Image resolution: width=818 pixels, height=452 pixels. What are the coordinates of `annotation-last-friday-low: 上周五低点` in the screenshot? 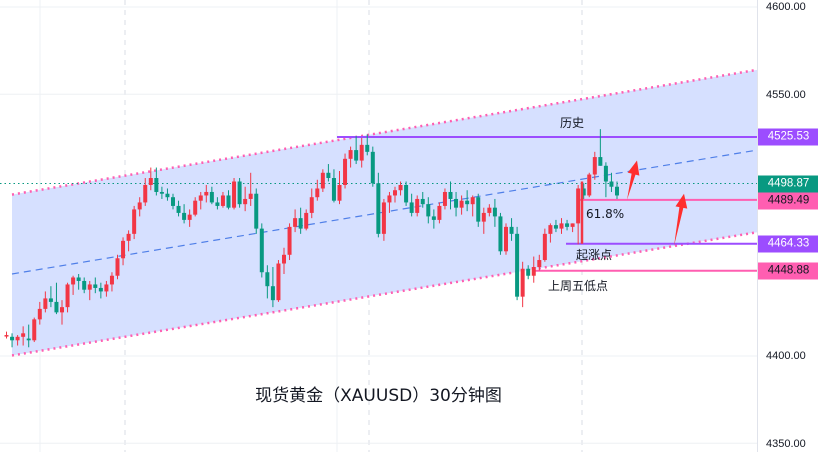 It's located at (578, 286).